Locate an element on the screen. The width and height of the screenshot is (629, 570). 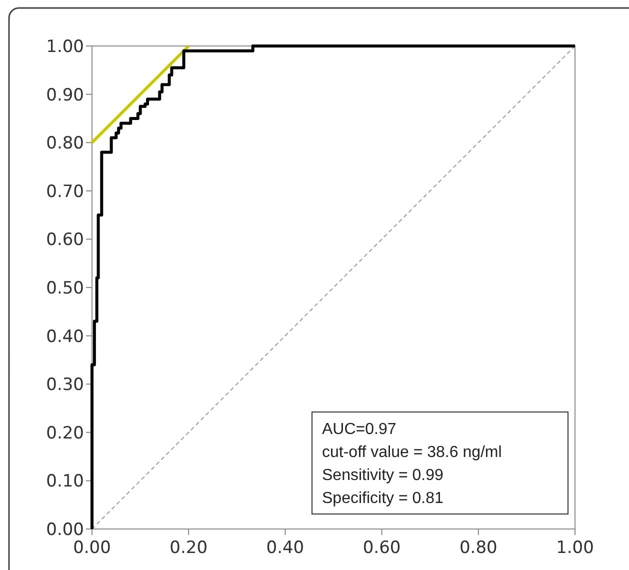
annotation: Specificity = 0.81 is located at coordinates (383, 498).